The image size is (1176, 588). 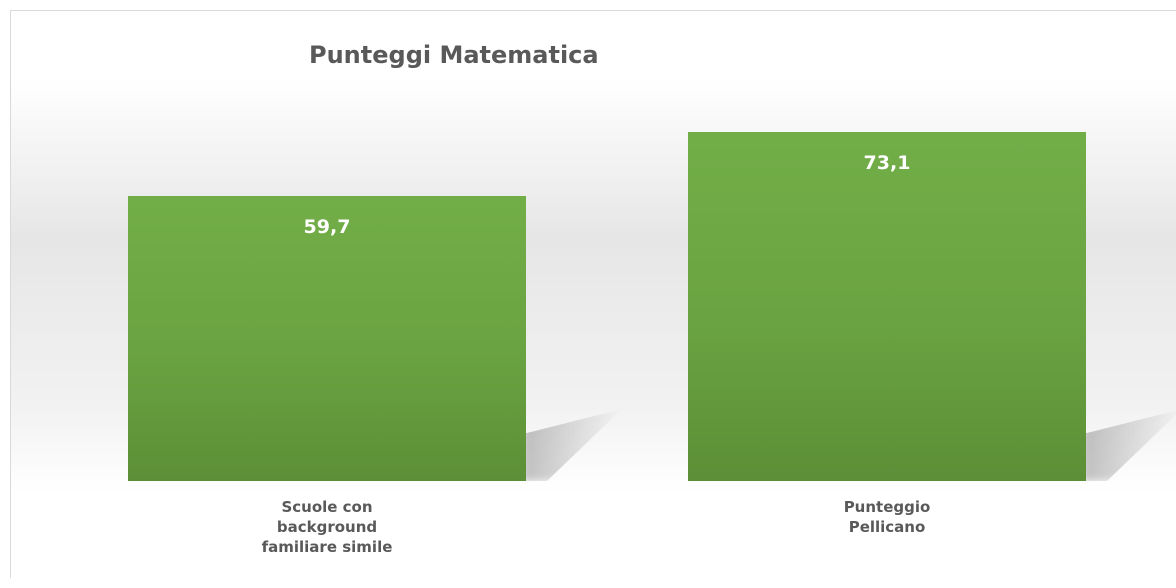 What do you see at coordinates (454, 55) in the screenshot?
I see `chart-title: Punteggi Matematica` at bounding box center [454, 55].